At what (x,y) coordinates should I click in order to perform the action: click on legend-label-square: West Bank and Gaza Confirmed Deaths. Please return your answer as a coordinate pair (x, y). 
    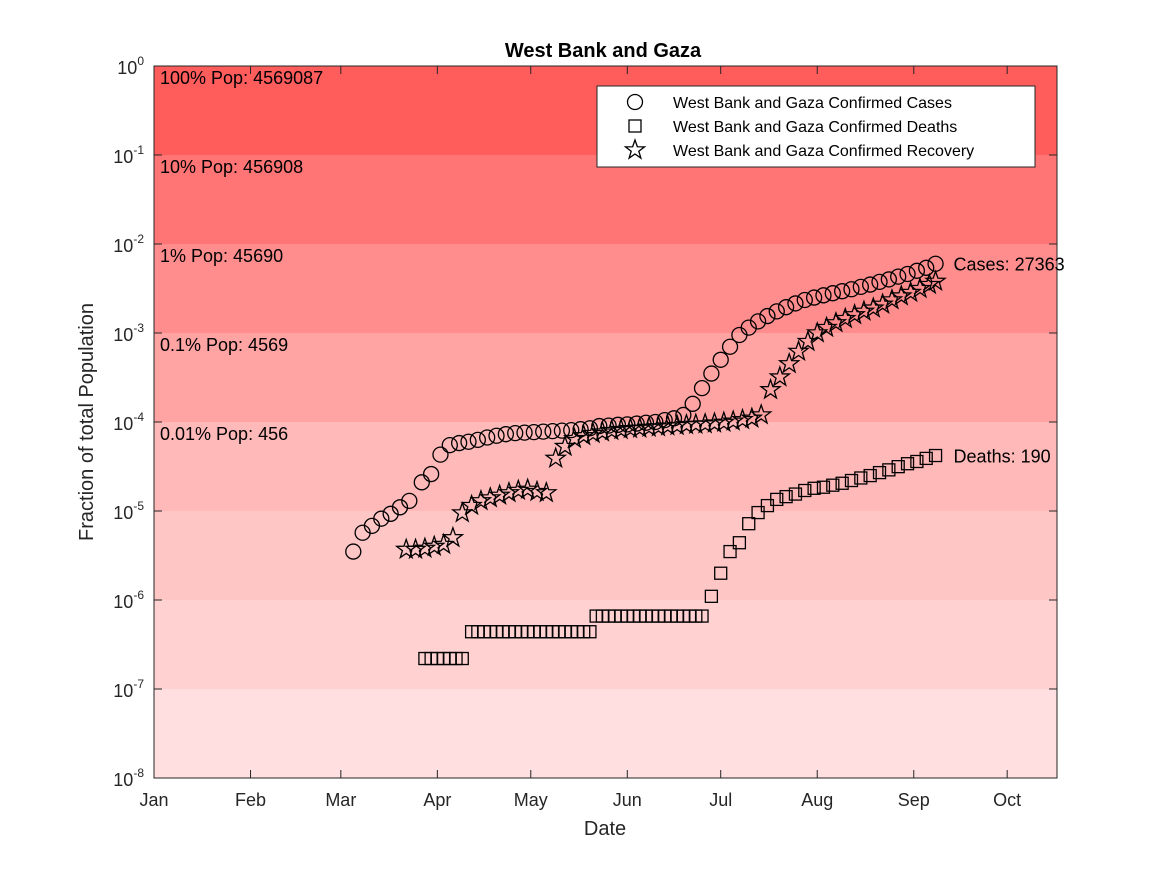
    Looking at the image, I should click on (815, 127).